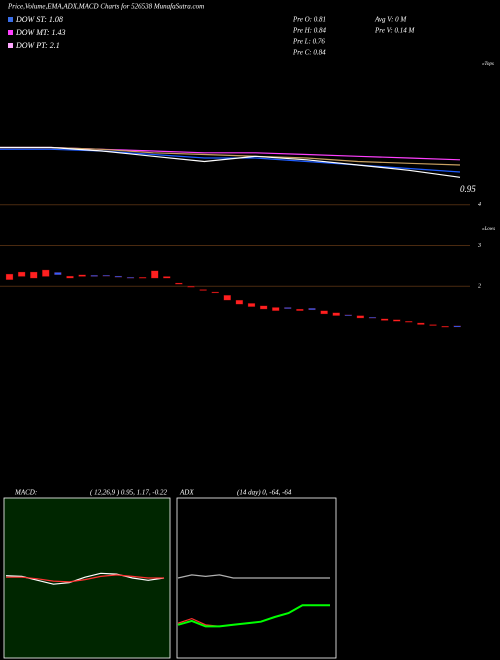  What do you see at coordinates (488, 64) in the screenshot?
I see `tops-label: «Tops` at bounding box center [488, 64].